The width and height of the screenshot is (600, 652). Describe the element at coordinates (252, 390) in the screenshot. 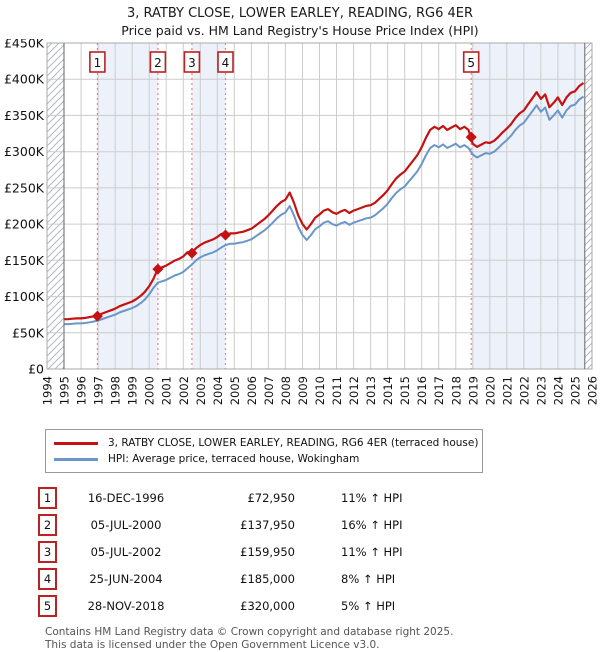

I see `svg-text: 2006` at that location.